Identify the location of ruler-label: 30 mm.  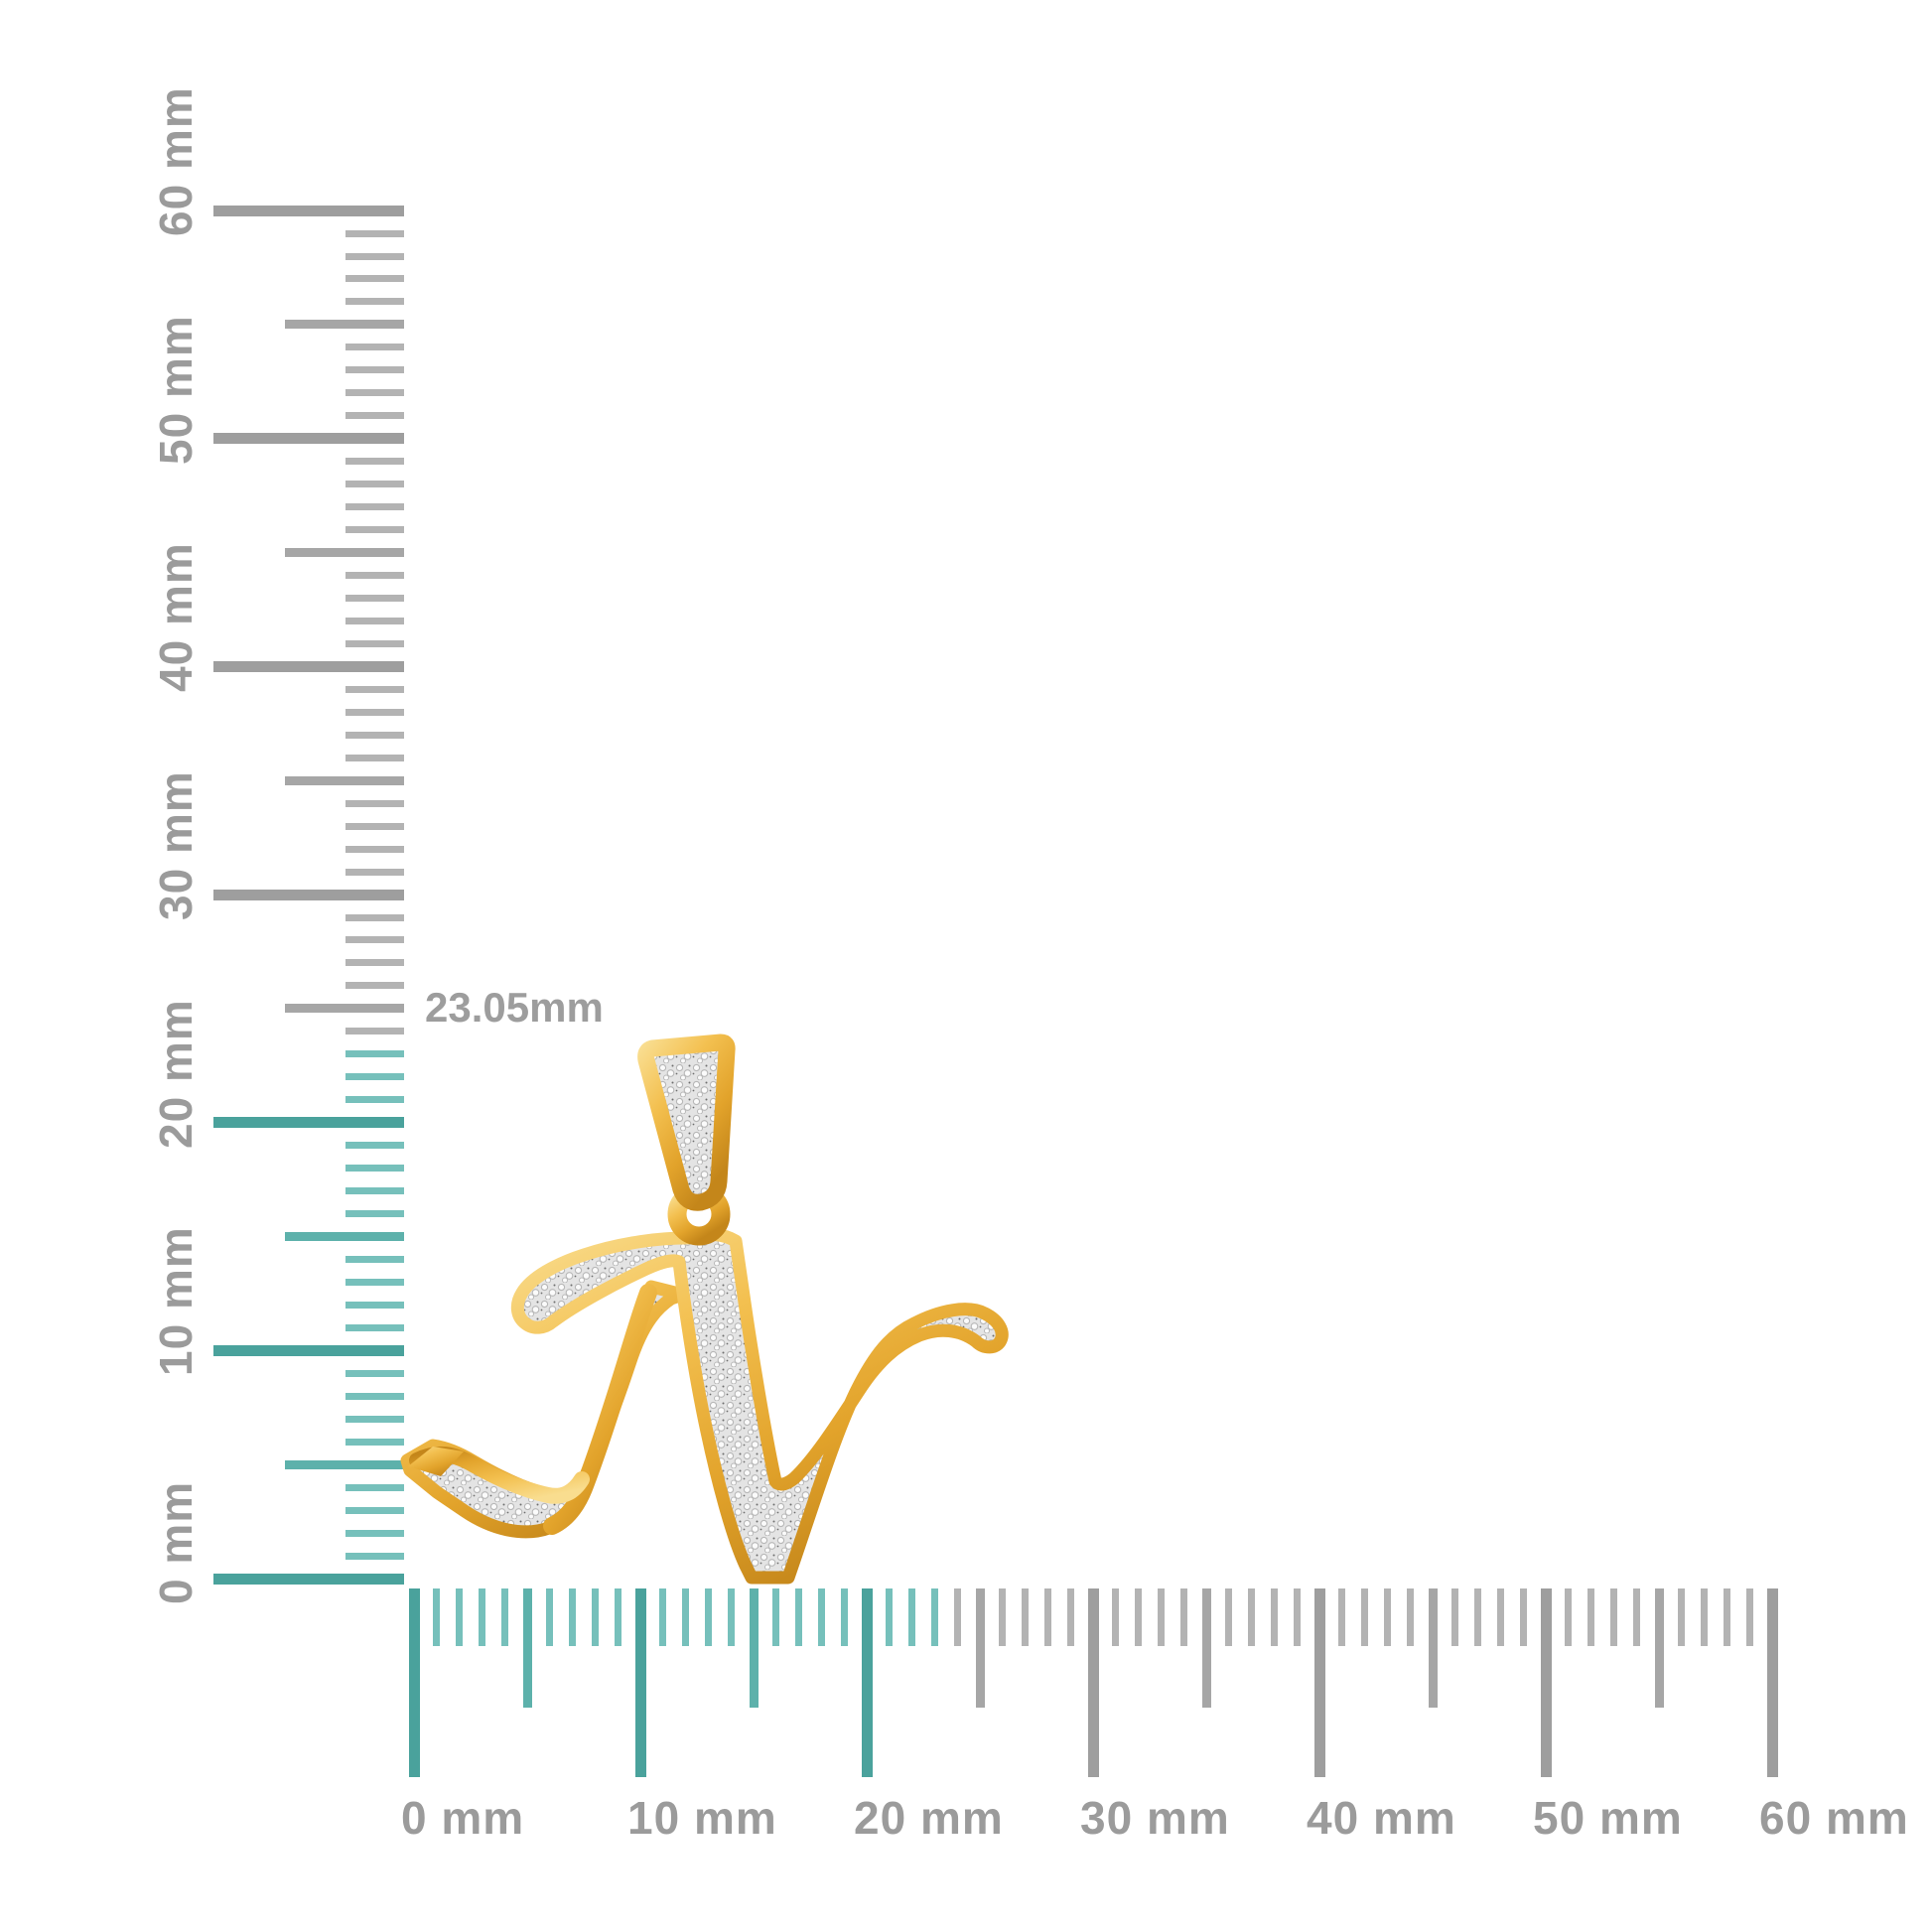
(1155, 1818).